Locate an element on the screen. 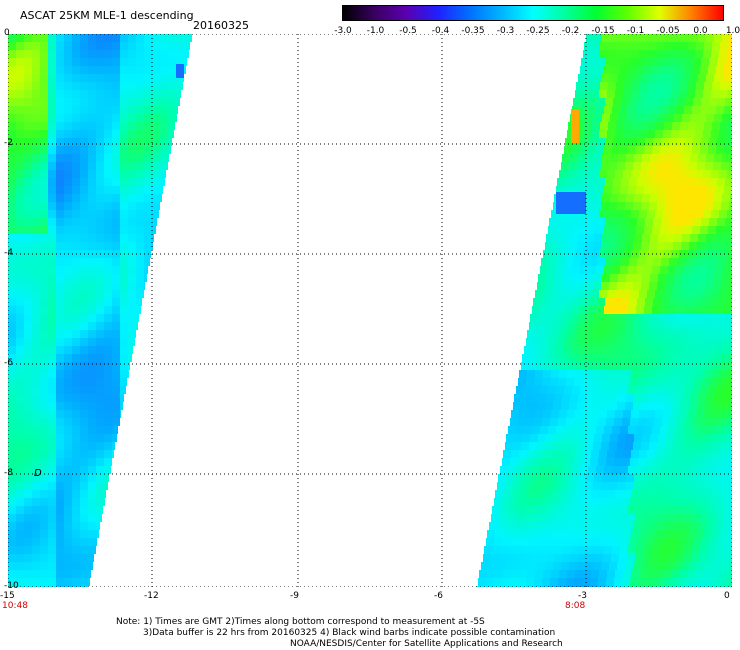 Image resolution: width=740 pixels, height=650 pixels. x-tick-label: -3 is located at coordinates (582, 596).